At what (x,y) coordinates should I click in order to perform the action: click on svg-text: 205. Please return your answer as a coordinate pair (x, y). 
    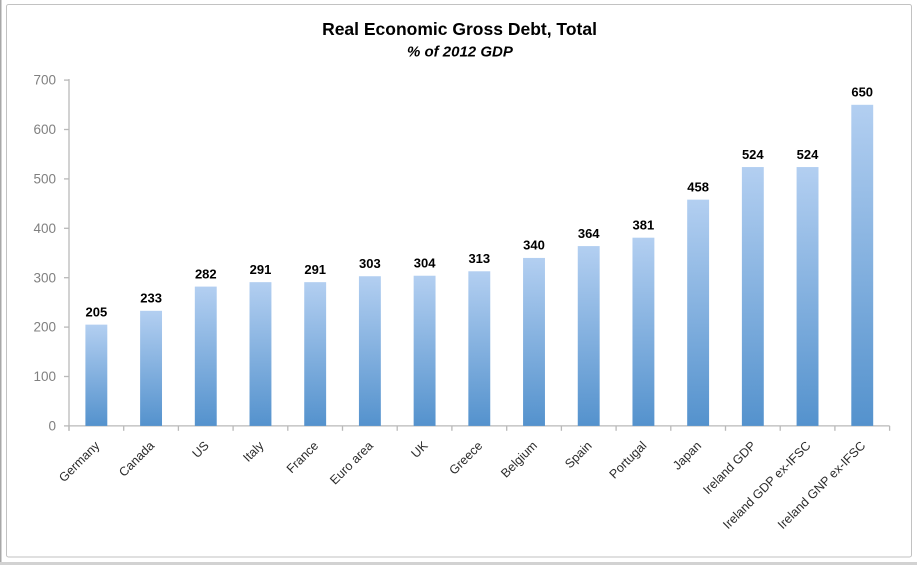
    Looking at the image, I should click on (97, 311).